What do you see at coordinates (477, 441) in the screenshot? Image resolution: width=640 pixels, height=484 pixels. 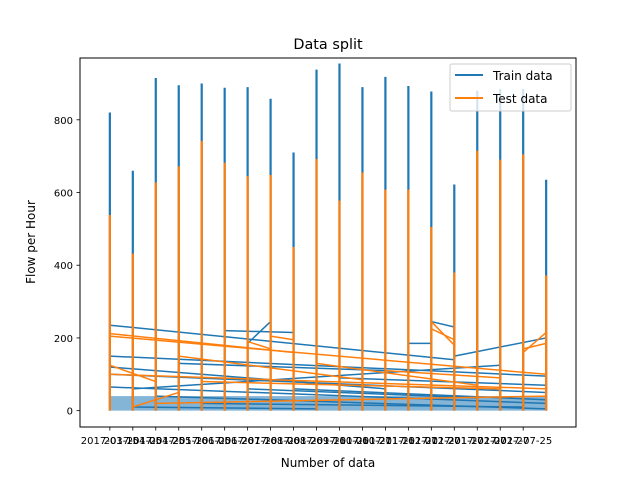 I see `x-tick-label: 2017-02-07` at bounding box center [477, 441].